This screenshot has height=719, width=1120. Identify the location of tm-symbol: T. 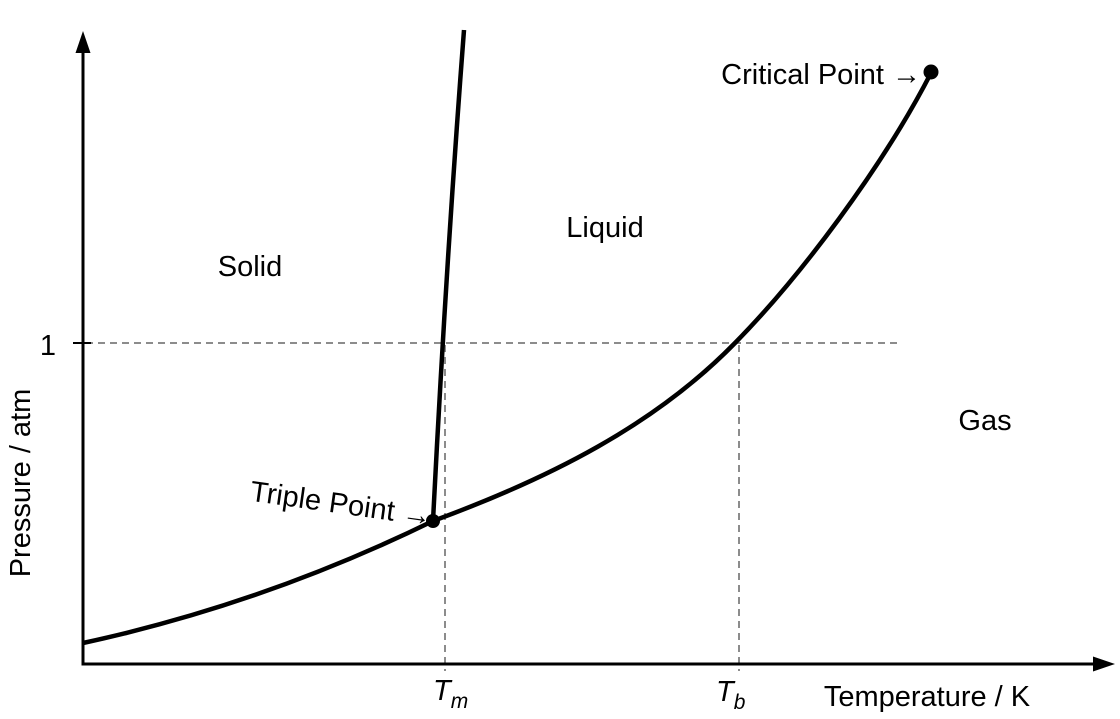
(443, 691).